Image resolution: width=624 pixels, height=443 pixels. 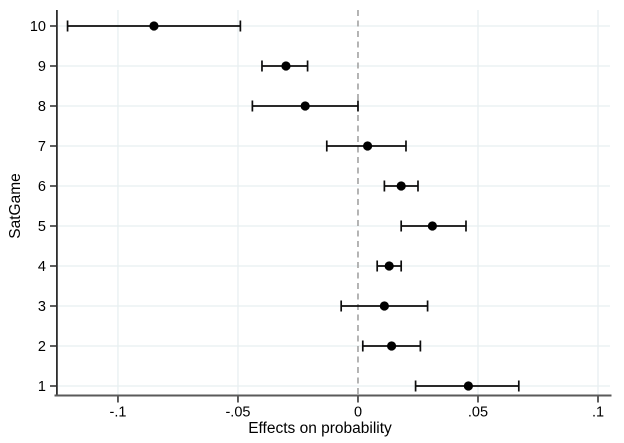 What do you see at coordinates (478, 413) in the screenshot?
I see `x-tick-label: .05` at bounding box center [478, 413].